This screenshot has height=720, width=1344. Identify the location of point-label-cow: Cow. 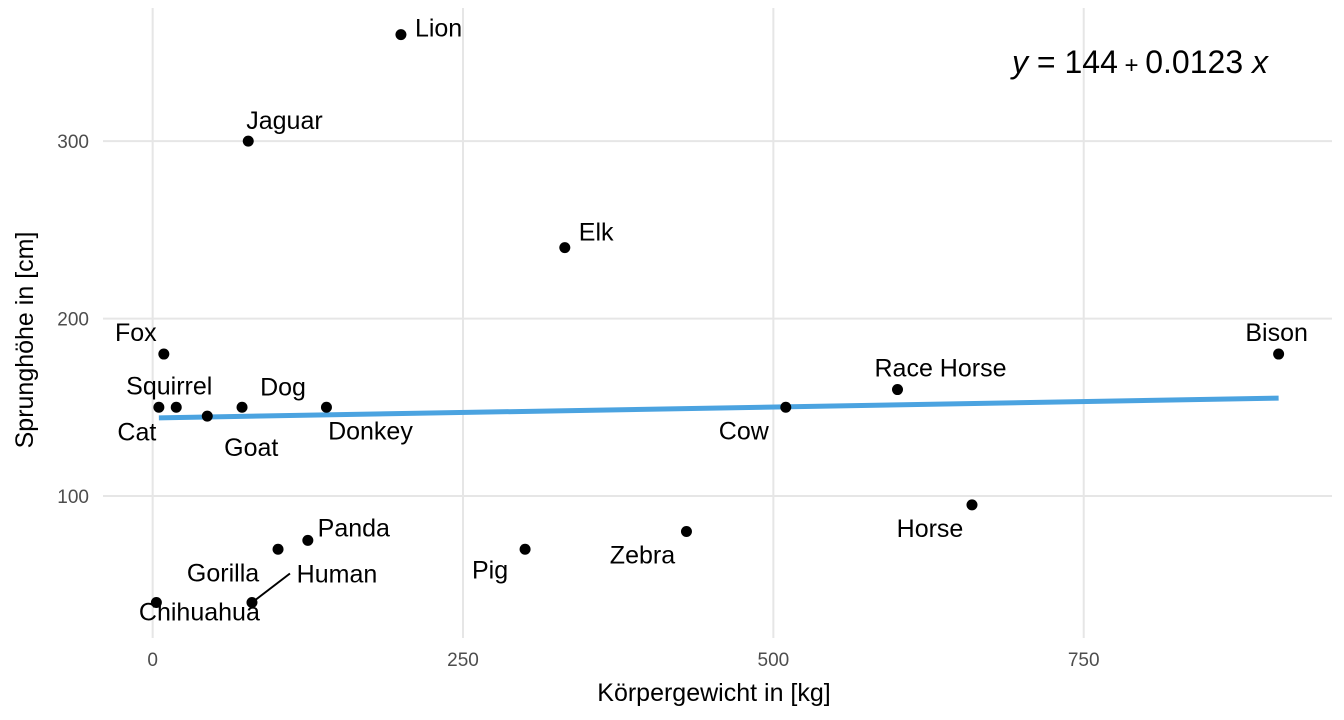
(744, 431).